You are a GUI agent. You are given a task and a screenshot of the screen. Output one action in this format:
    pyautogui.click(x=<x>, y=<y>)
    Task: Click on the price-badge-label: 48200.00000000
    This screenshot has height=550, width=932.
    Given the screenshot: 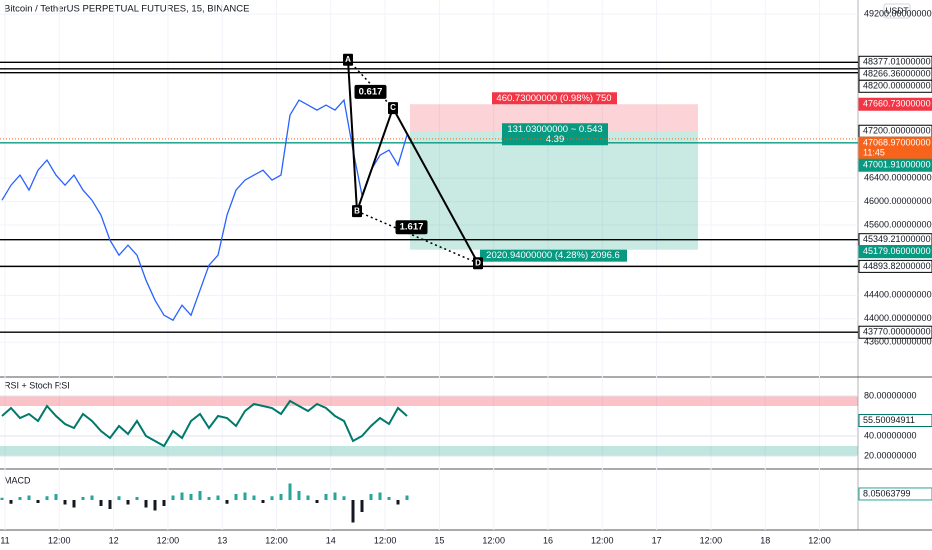 What is the action you would take?
    pyautogui.click(x=897, y=86)
    